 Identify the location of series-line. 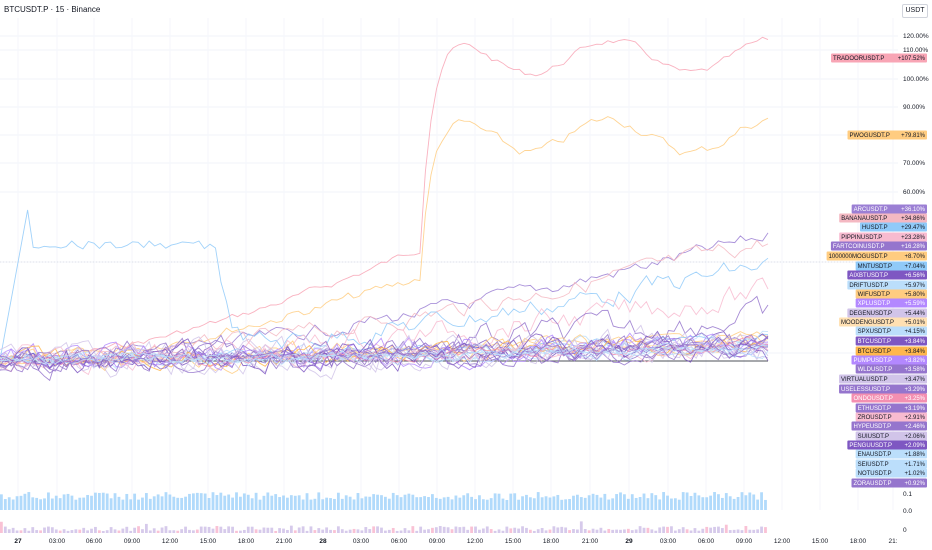
(384, 353).